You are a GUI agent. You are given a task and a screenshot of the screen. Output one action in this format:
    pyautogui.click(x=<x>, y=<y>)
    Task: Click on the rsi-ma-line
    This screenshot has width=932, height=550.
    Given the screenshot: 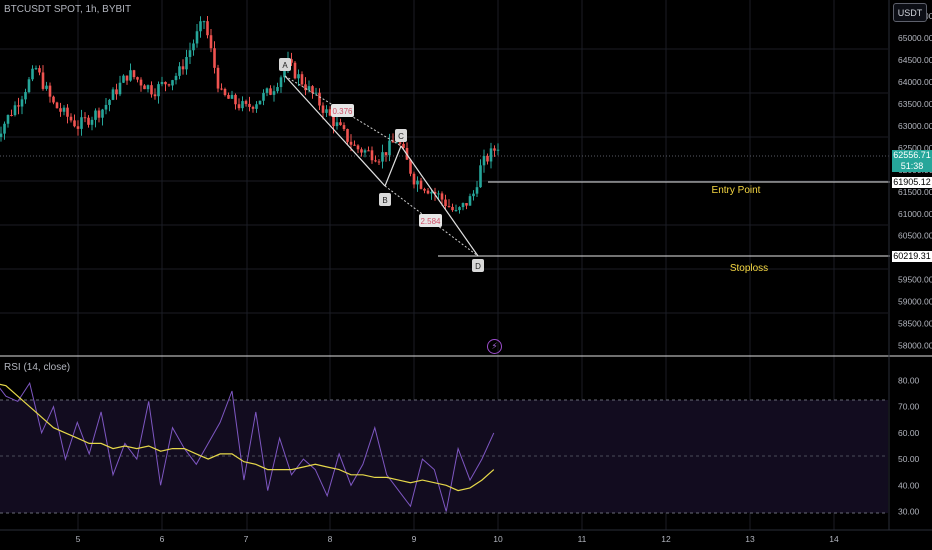 What is the action you would take?
    pyautogui.click(x=247, y=437)
    